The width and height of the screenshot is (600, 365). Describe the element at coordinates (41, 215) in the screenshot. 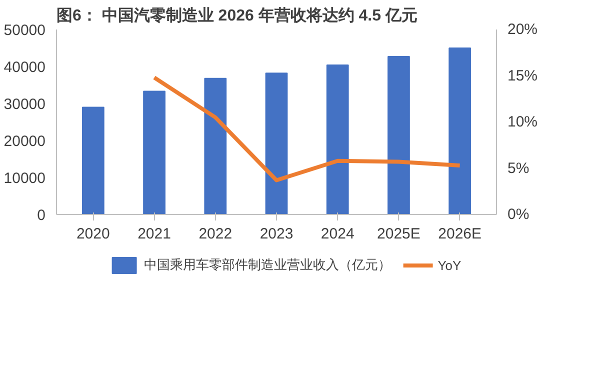

I see `y-tick-label: 0` at that location.